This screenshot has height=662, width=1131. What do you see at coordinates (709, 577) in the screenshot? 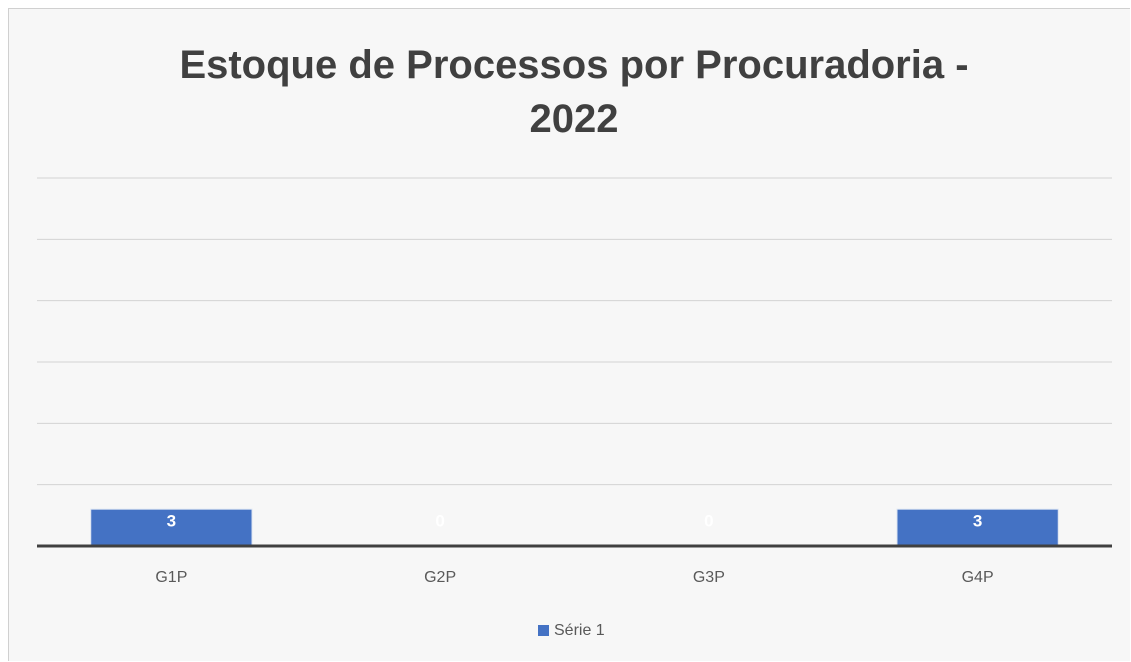
I see `x-tick-label: G3P` at bounding box center [709, 577].